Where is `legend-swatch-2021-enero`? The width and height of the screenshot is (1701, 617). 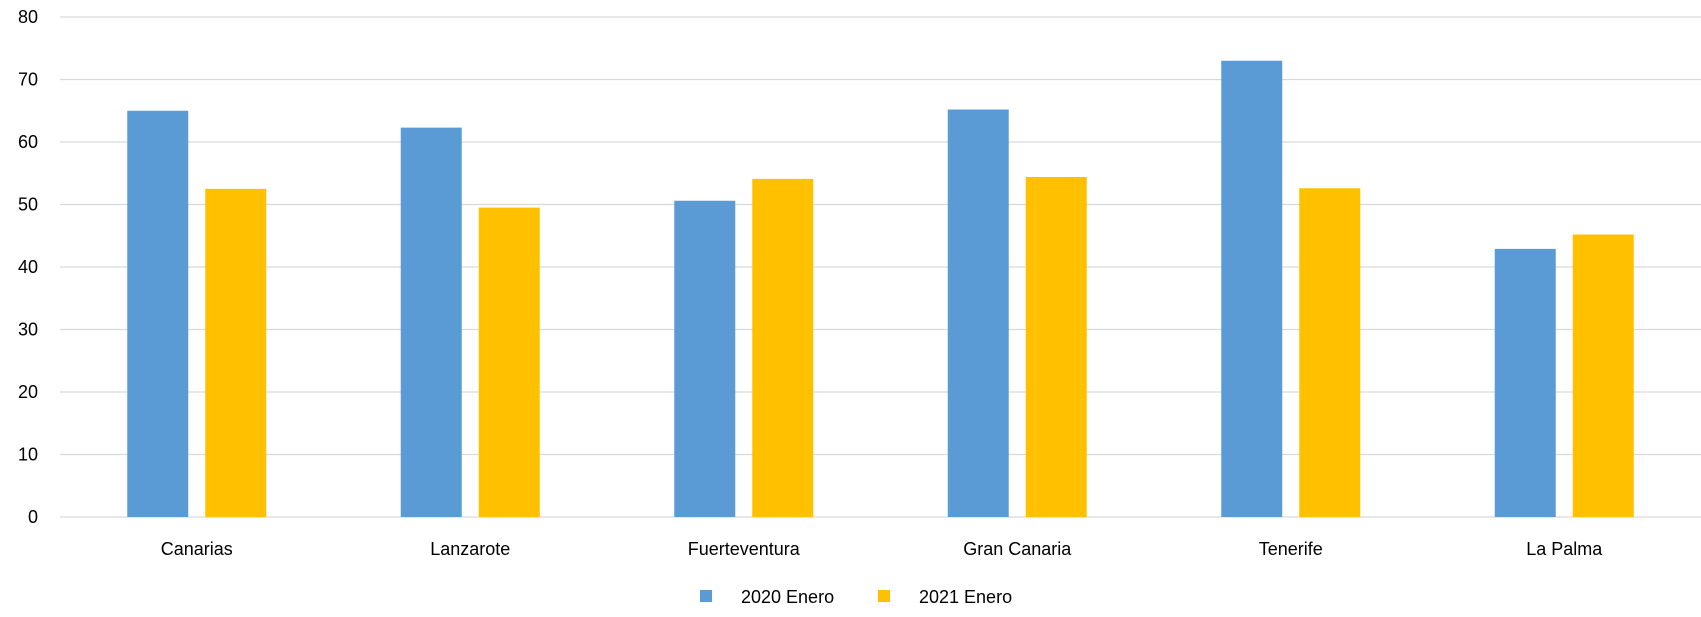
legend-swatch-2021-enero is located at coordinates (884, 596).